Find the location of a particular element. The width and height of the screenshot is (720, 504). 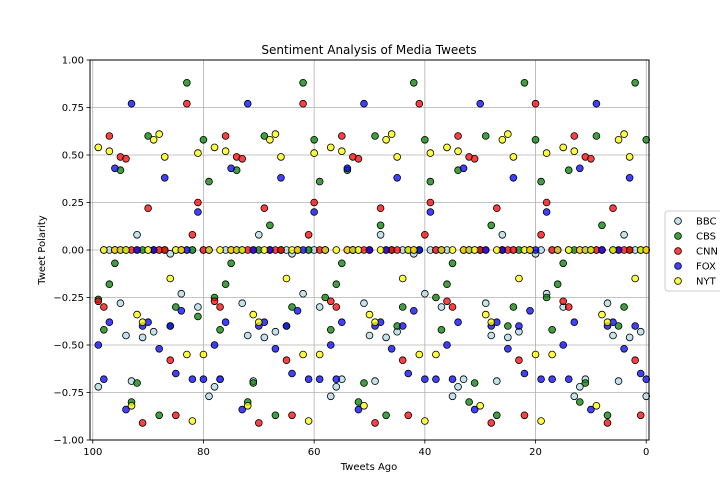

legend-marker-fox is located at coordinates (678, 266).